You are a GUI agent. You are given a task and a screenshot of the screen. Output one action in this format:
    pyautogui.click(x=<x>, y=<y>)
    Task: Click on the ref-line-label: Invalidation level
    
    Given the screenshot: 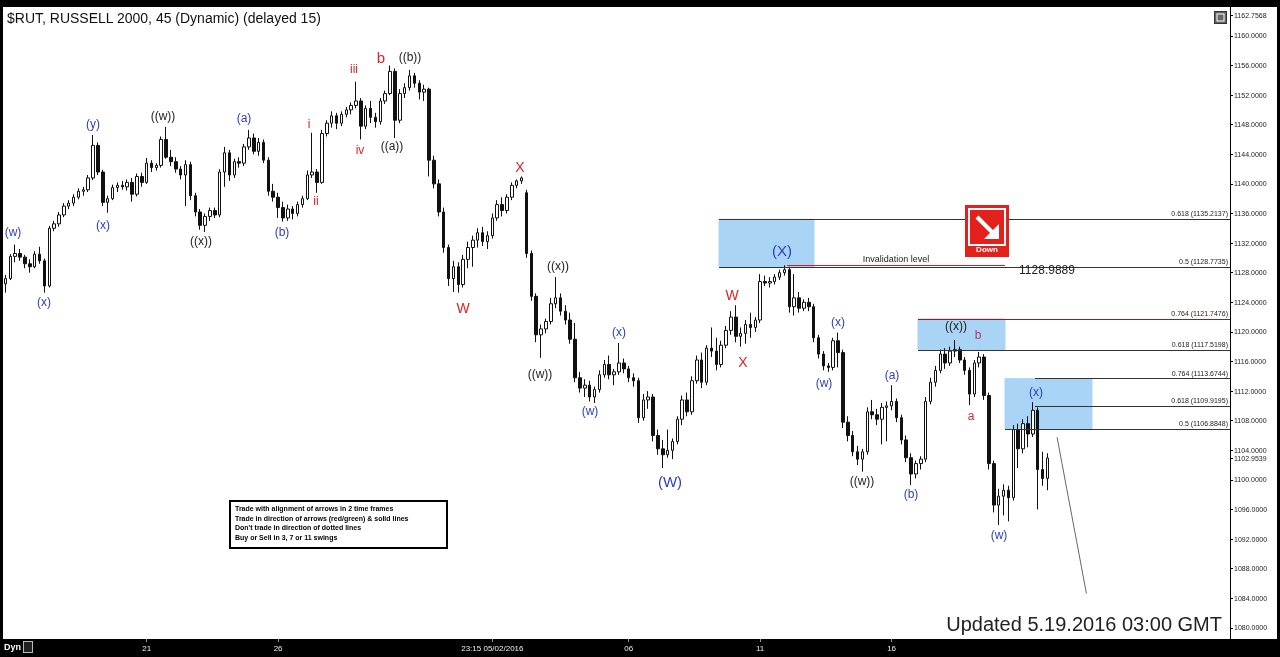 What is the action you would take?
    pyautogui.click(x=896, y=258)
    